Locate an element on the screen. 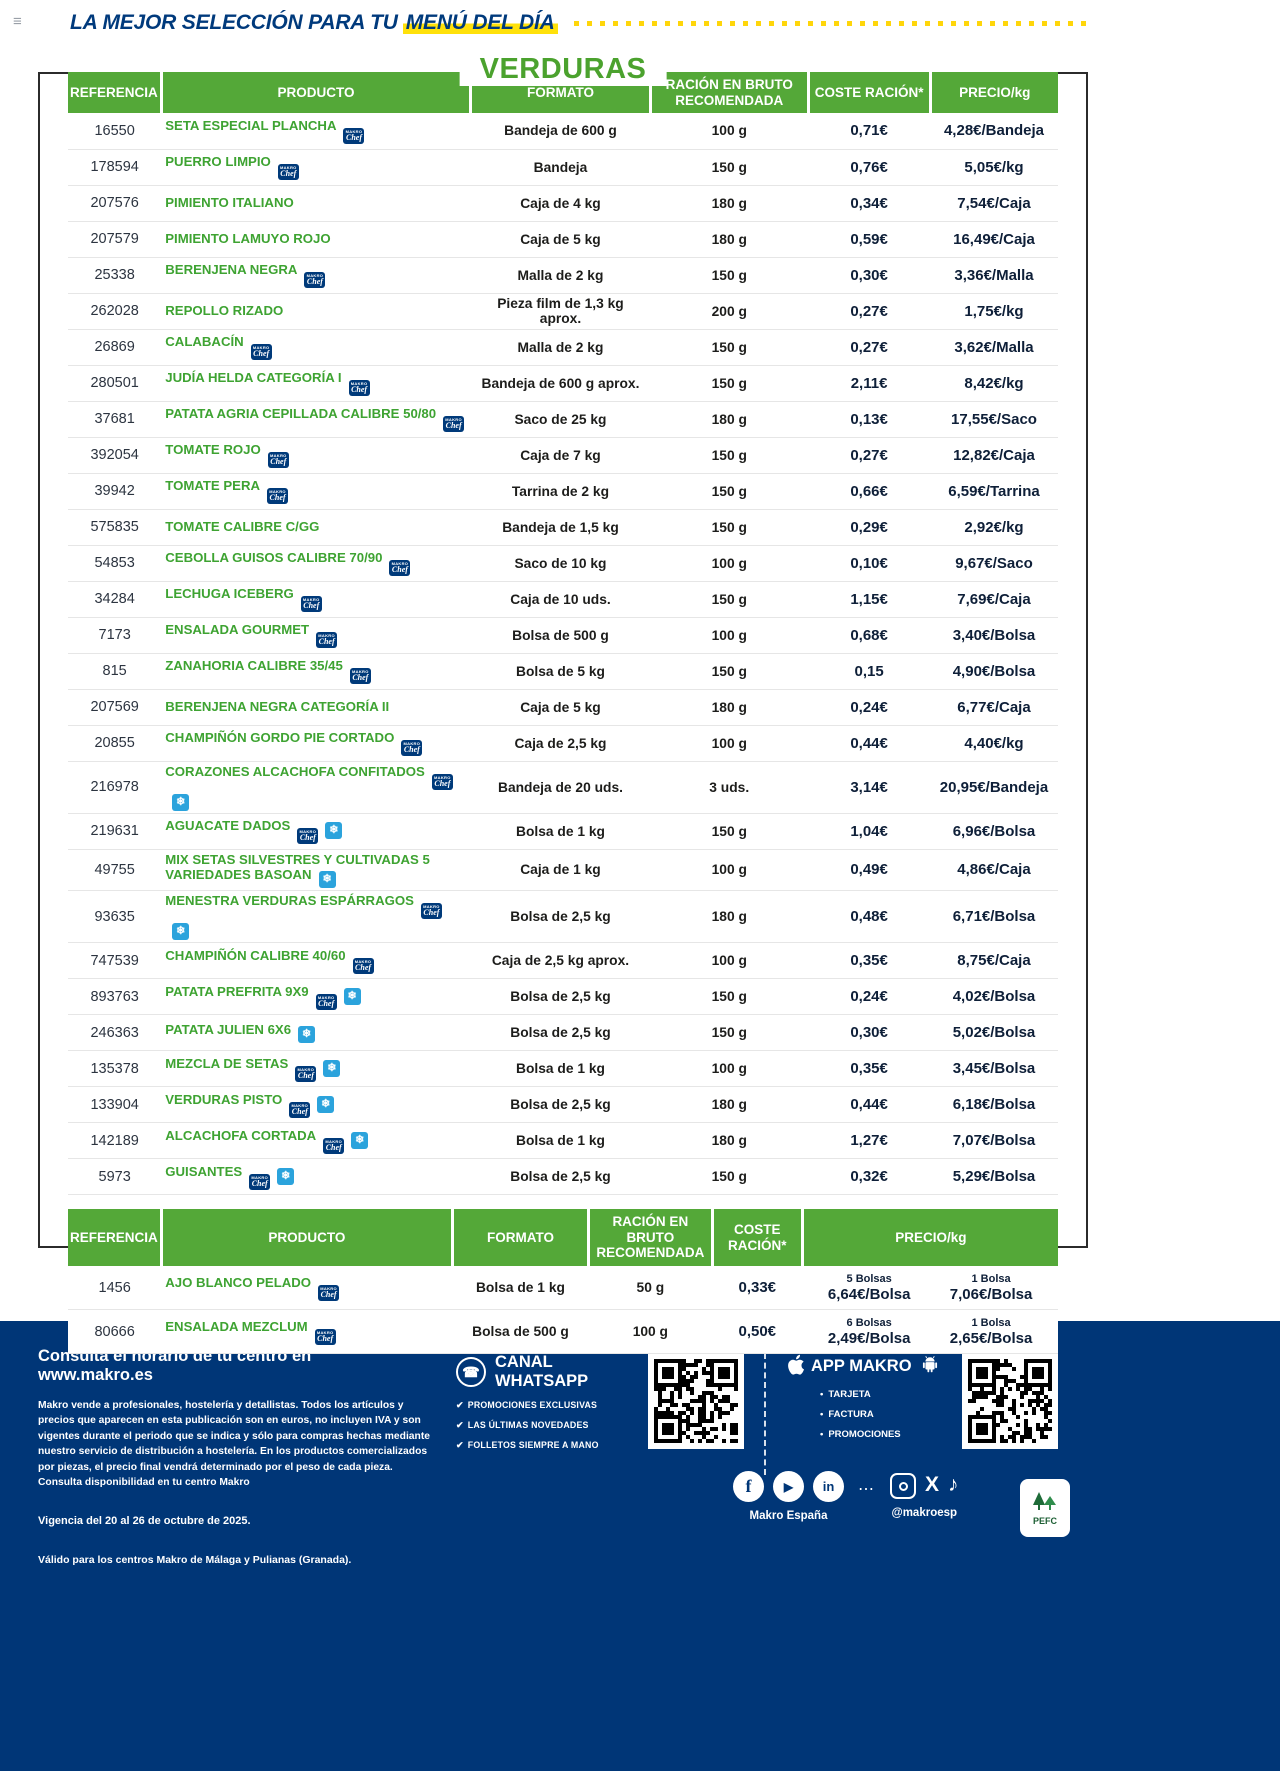 The height and width of the screenshot is (1771, 1280). precio-cell: 4,90€/Bolsa is located at coordinates (994, 671).